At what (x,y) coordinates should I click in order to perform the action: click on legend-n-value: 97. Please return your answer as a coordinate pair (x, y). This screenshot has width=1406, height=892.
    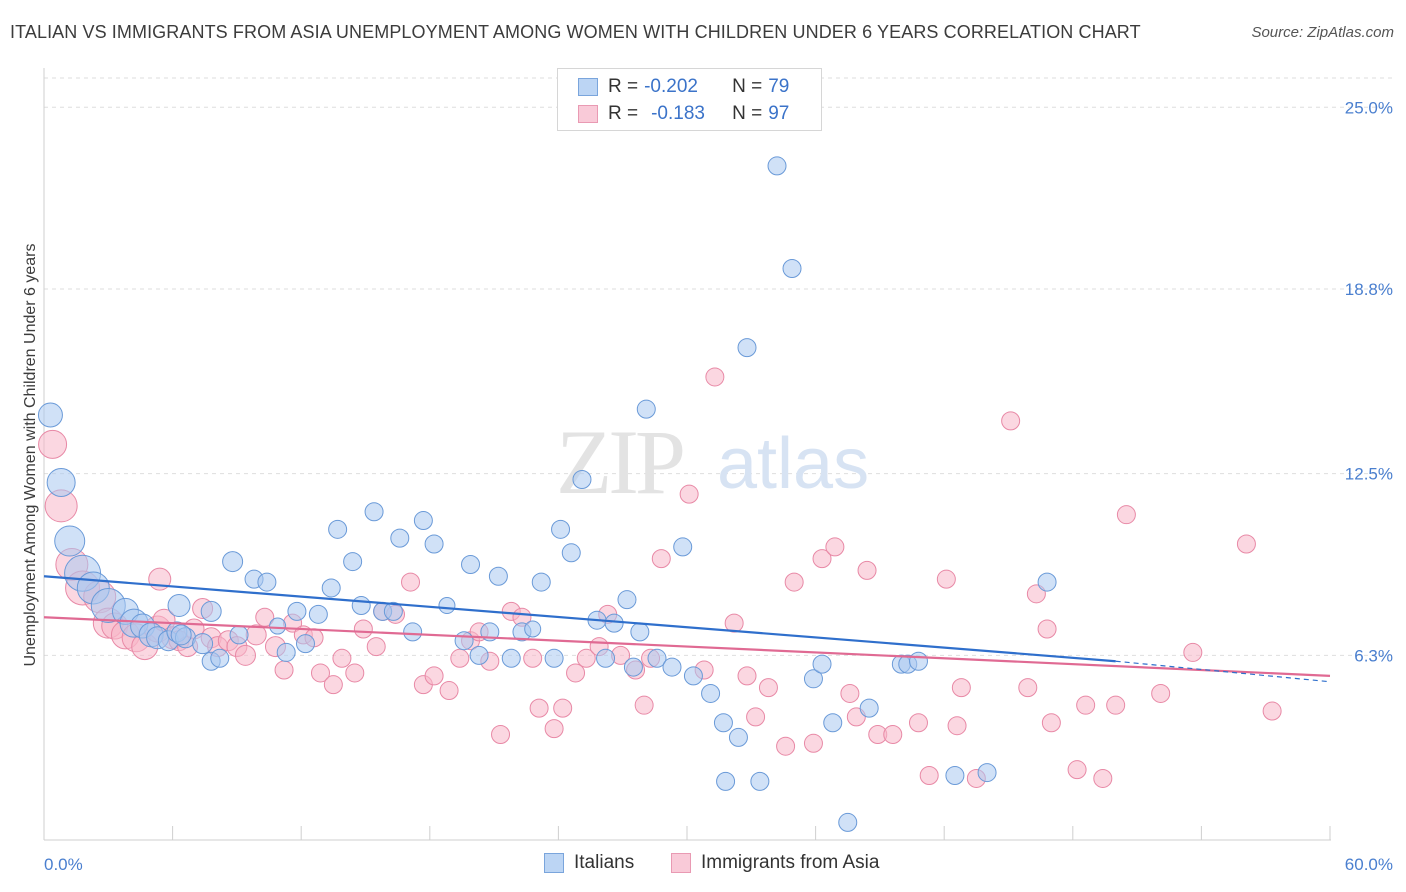
    Looking at the image, I should click on (779, 113).